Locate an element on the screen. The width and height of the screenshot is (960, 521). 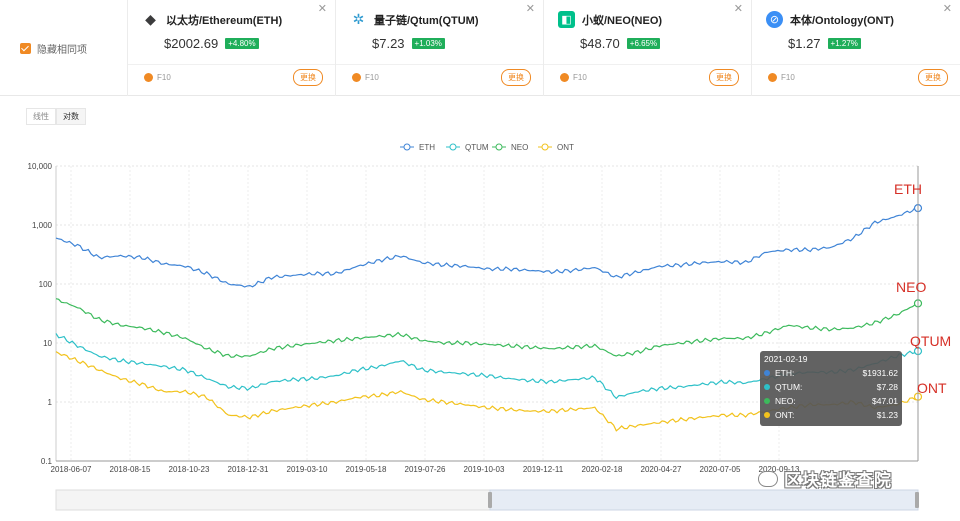
x-tick-label: 2020-07-05 is located at coordinates (720, 469).